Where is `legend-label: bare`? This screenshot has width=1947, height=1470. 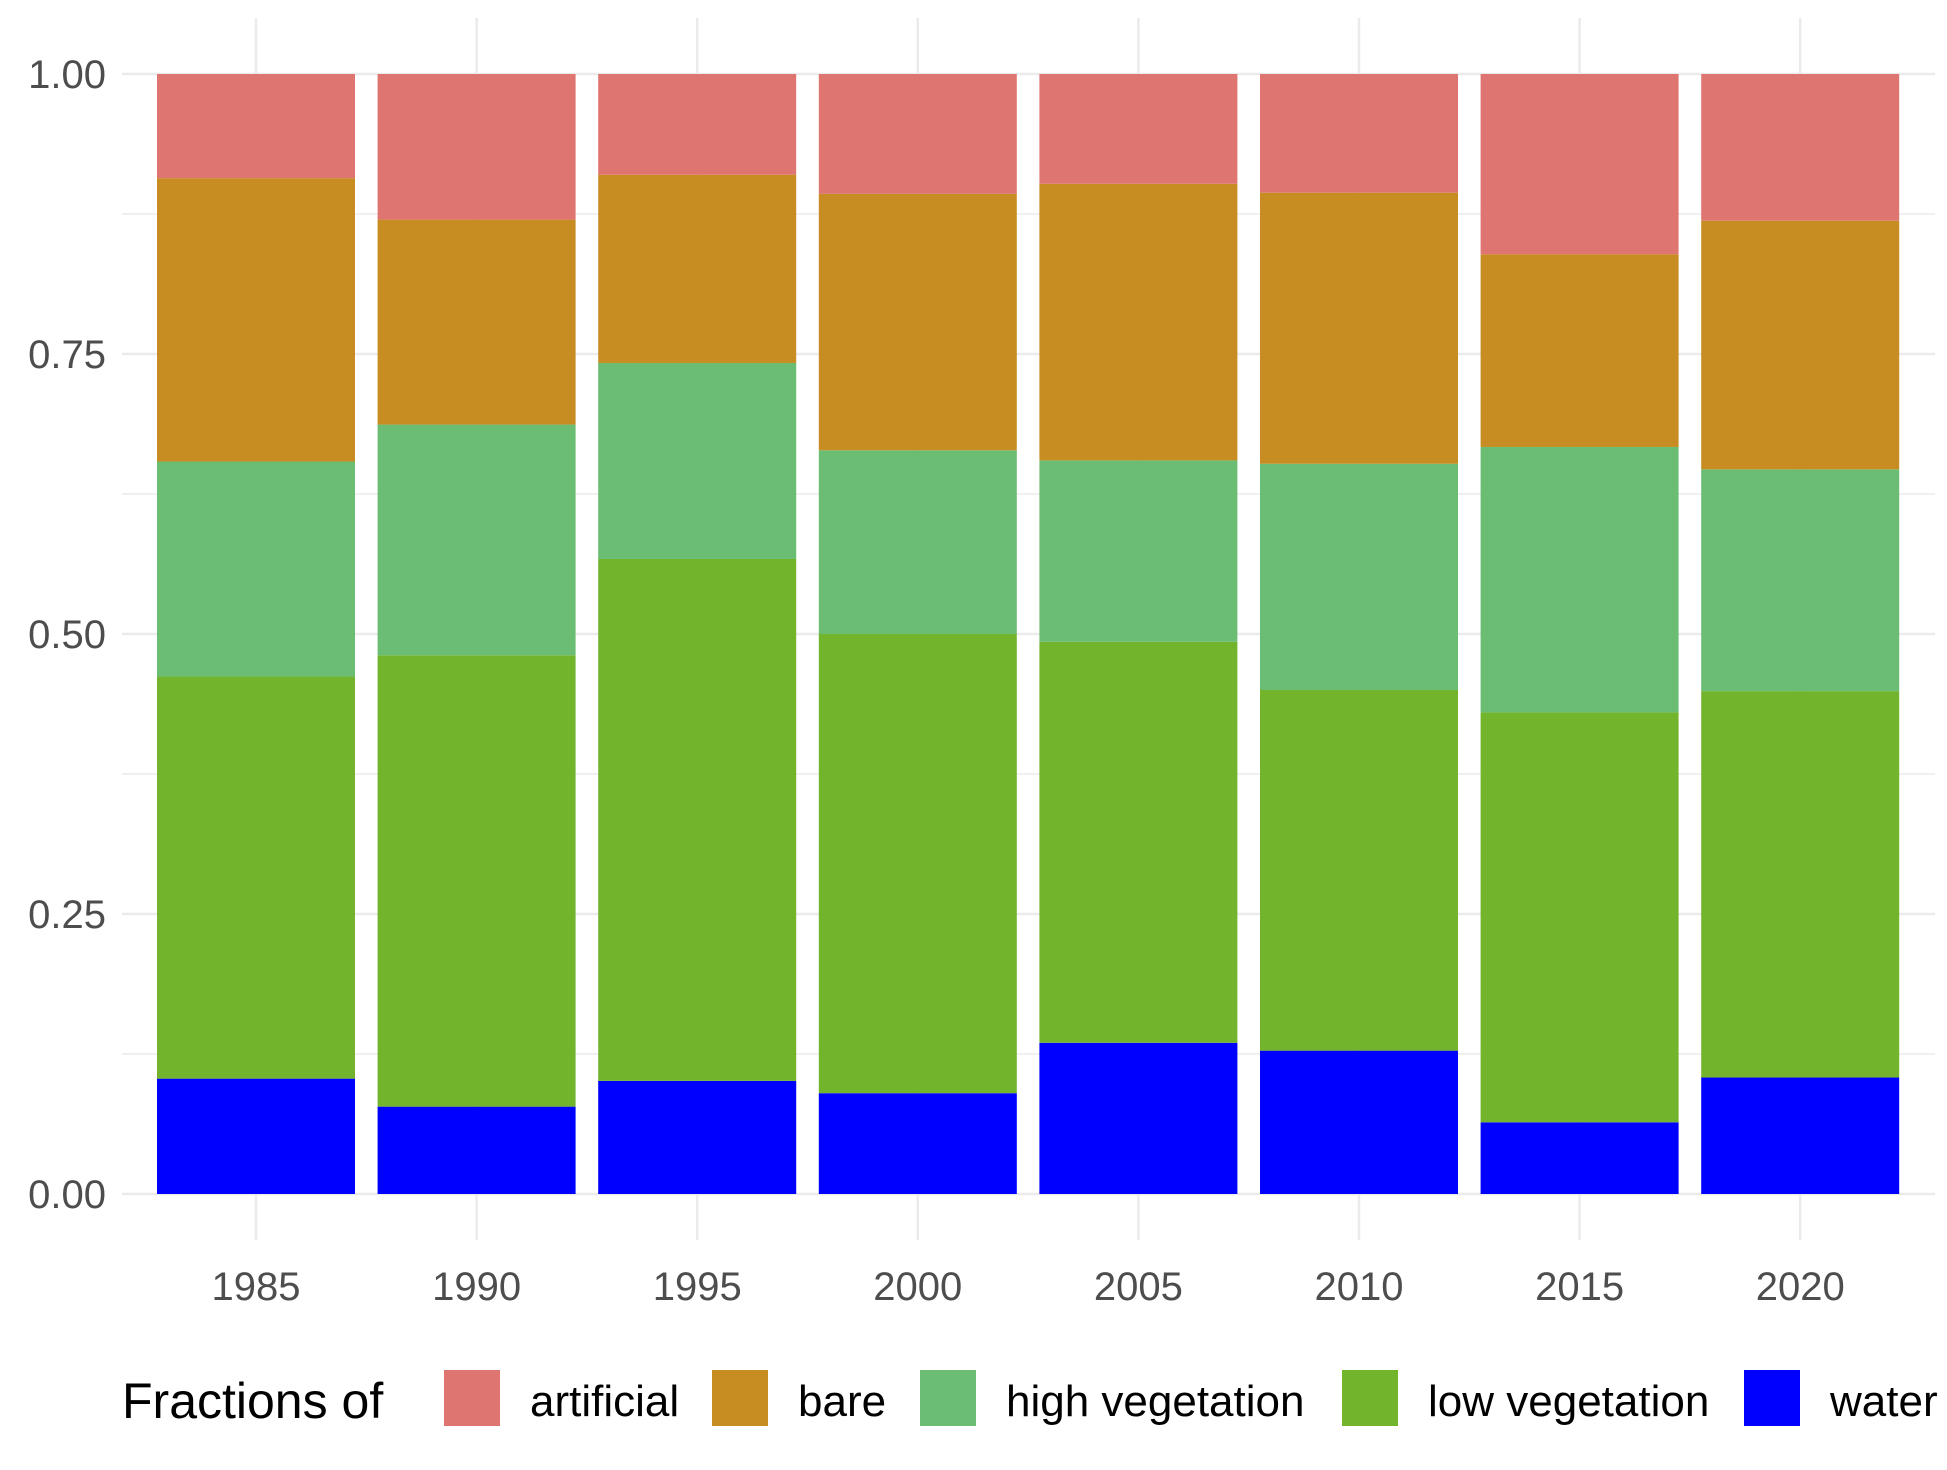 legend-label: bare is located at coordinates (842, 1401).